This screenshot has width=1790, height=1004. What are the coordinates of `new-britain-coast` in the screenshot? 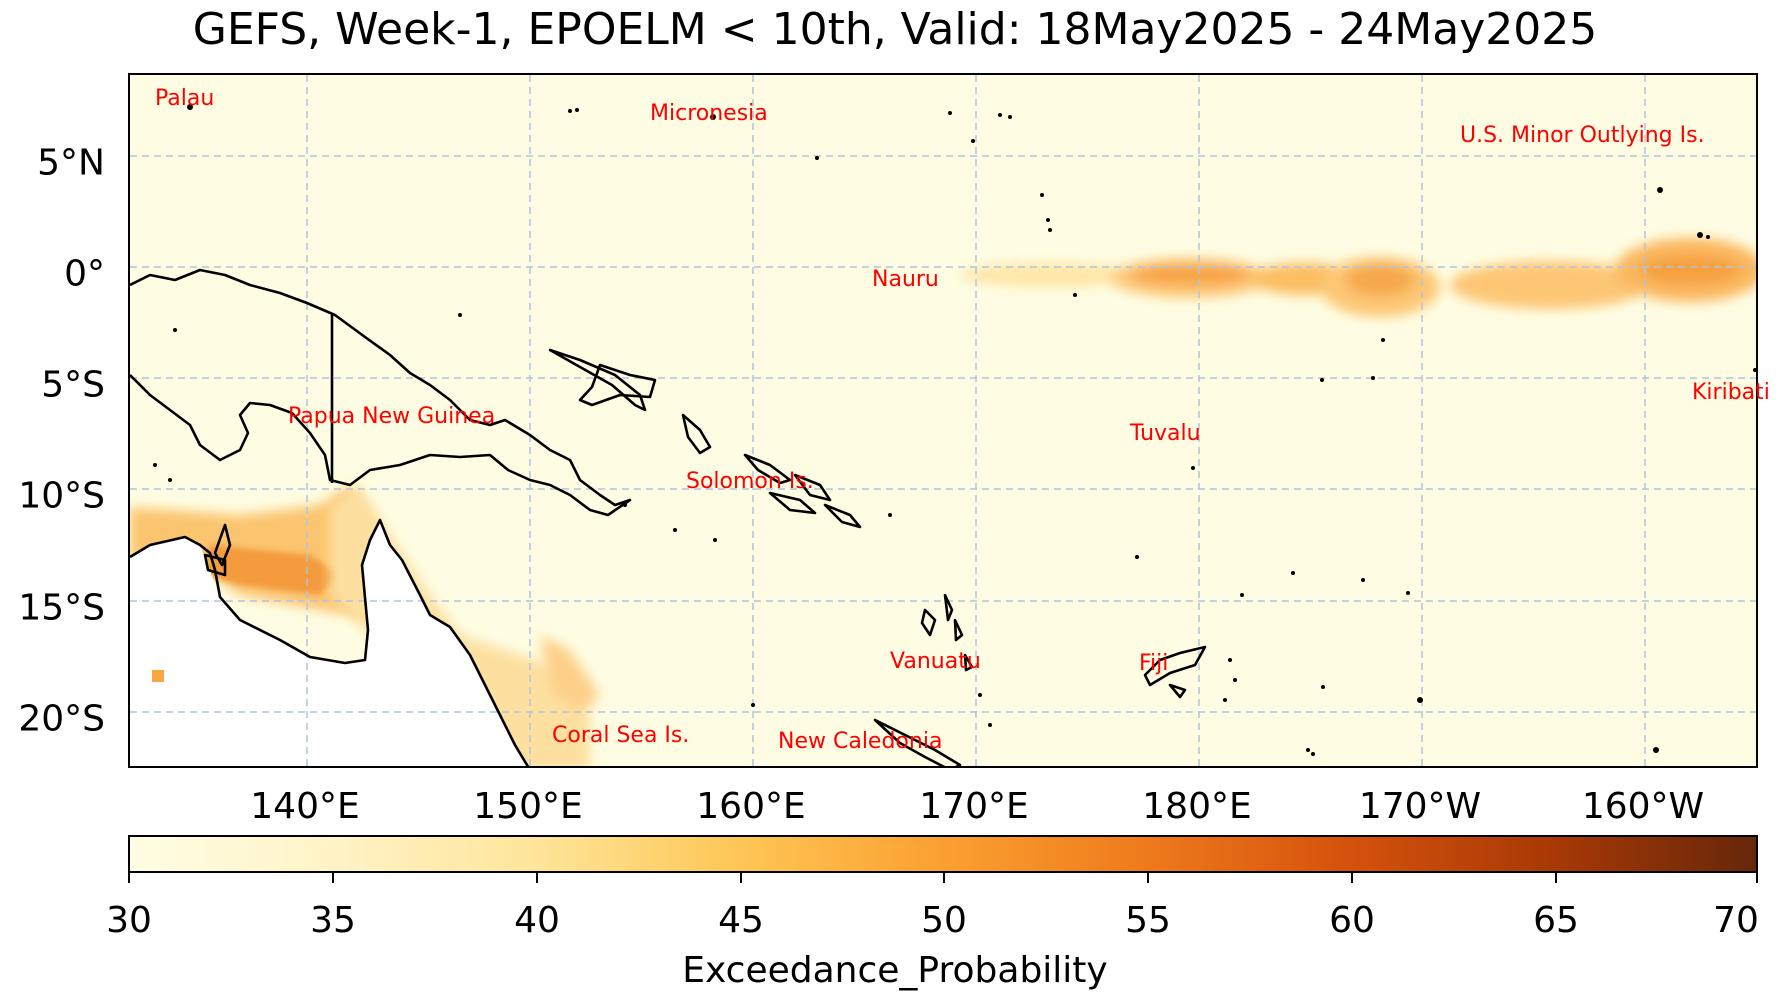 It's located at (617, 385).